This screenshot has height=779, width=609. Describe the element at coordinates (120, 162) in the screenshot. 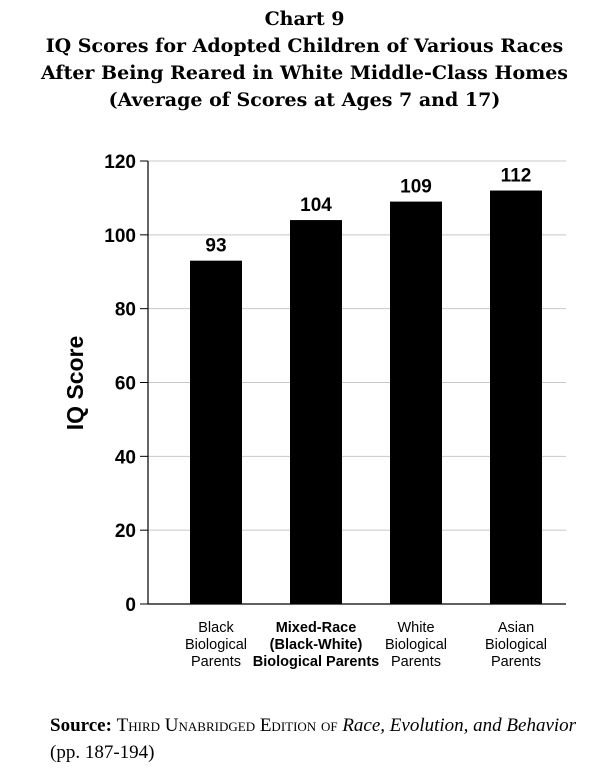

I see `y-tick-label: 120` at that location.